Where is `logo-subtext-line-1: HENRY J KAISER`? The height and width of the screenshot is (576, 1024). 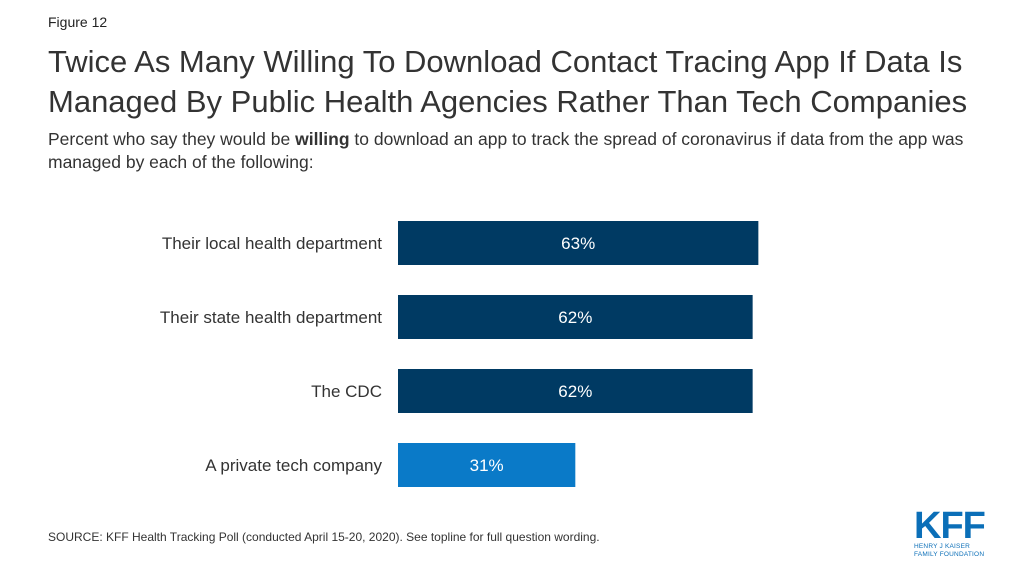 logo-subtext-line-1: HENRY J KAISER is located at coordinates (942, 546).